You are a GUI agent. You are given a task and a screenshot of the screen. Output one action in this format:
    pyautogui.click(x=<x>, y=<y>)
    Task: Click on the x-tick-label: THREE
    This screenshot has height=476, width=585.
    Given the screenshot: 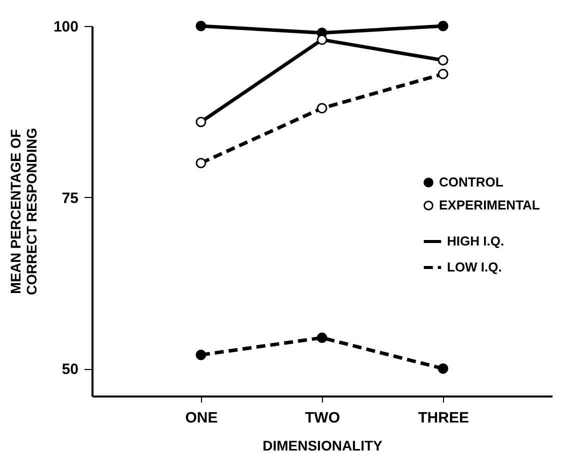 What is the action you would take?
    pyautogui.click(x=443, y=418)
    